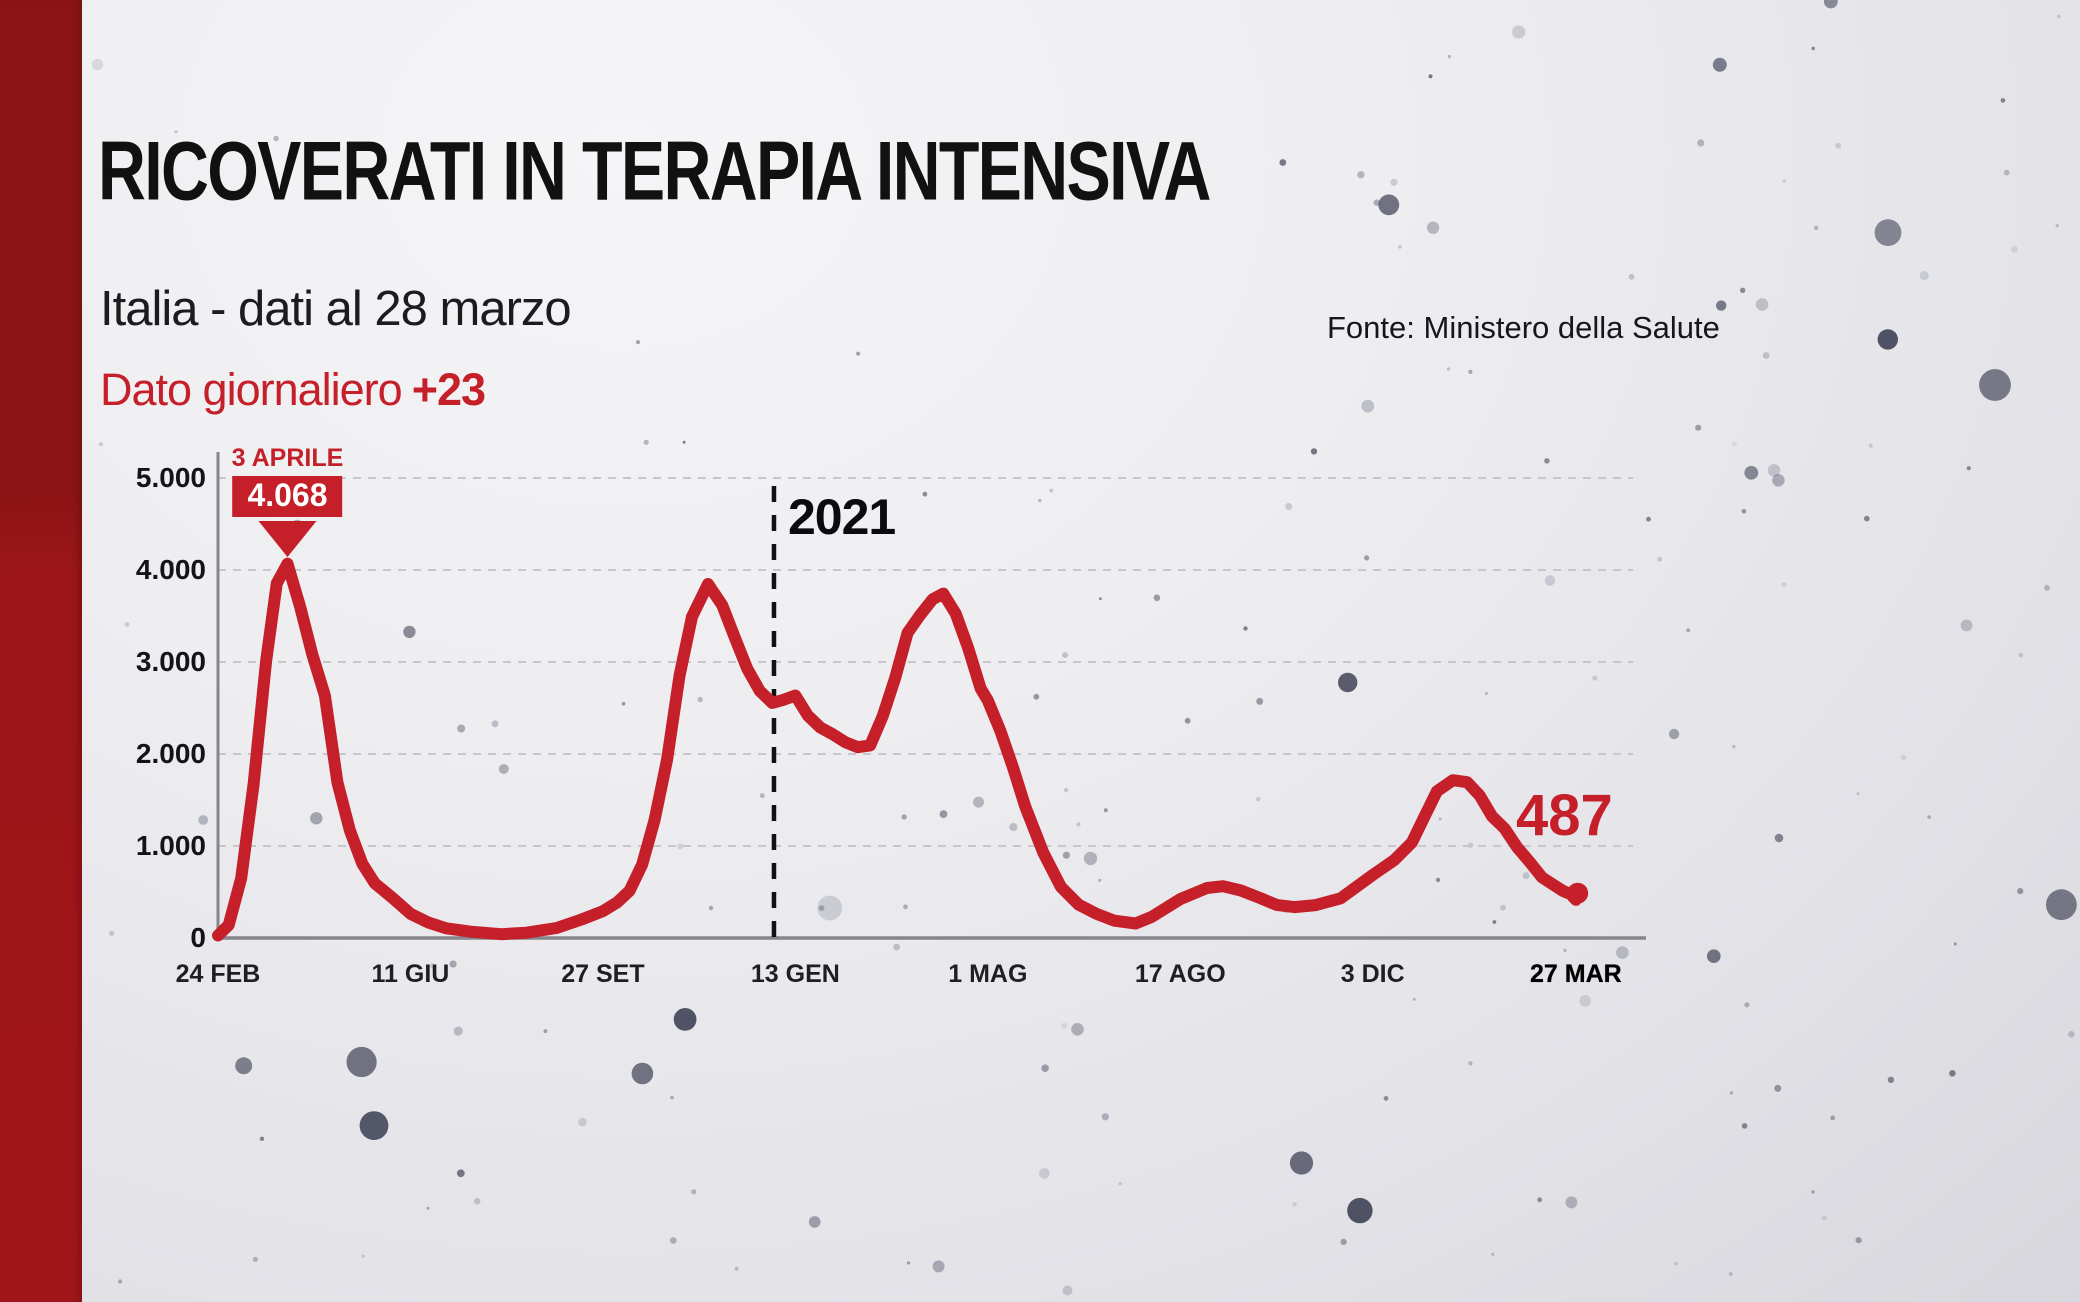  I want to click on x-tick-label: 1 MAG, so click(988, 974).